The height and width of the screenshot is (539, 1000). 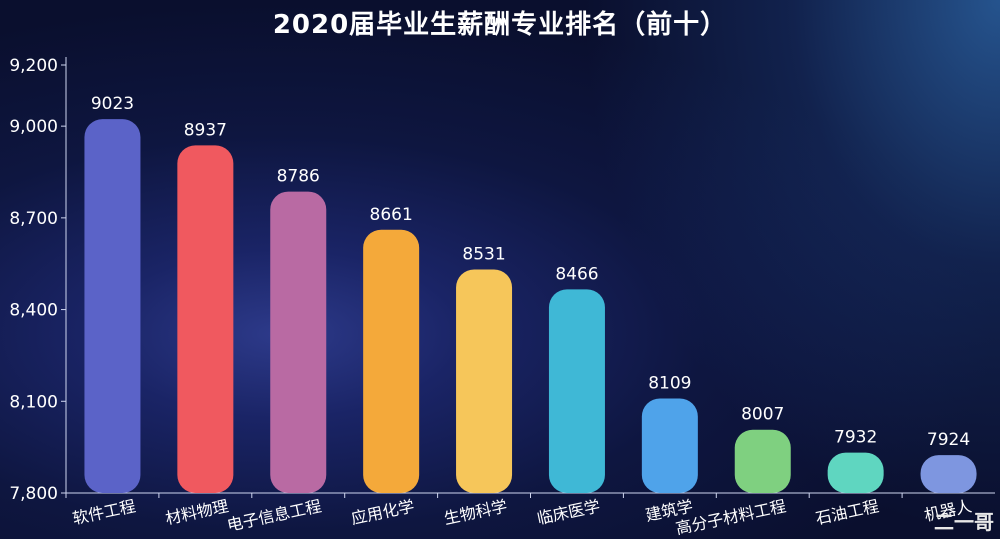 What do you see at coordinates (33, 402) in the screenshot?
I see `y-tick-label: 8,100` at bounding box center [33, 402].